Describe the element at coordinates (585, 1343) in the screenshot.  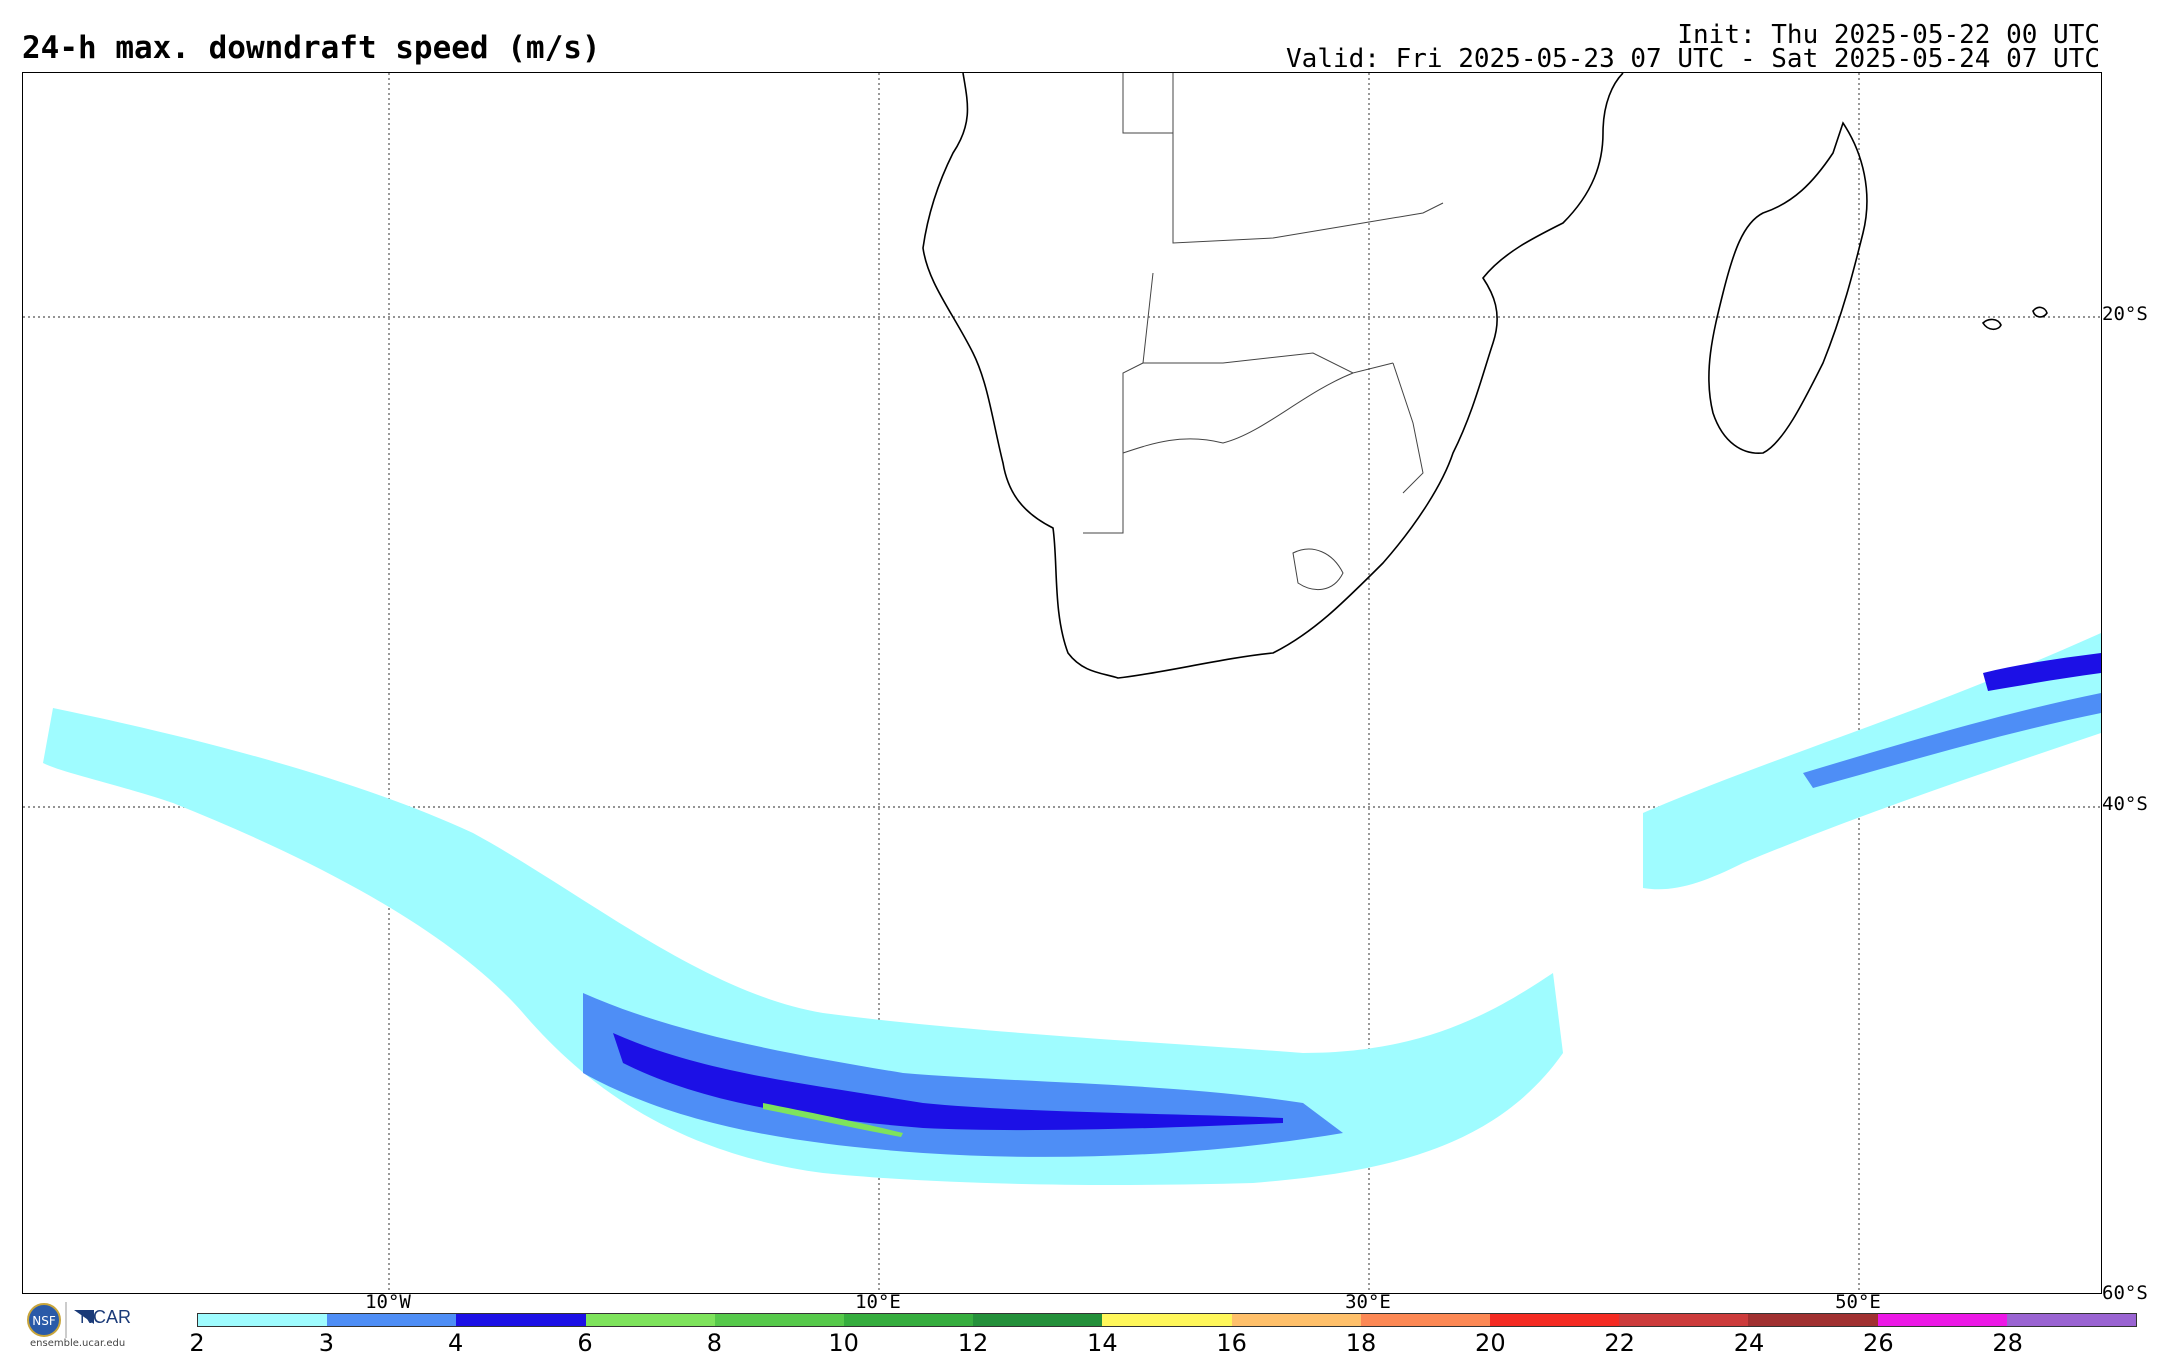
I see `colorbar-tick-label: 6` at that location.